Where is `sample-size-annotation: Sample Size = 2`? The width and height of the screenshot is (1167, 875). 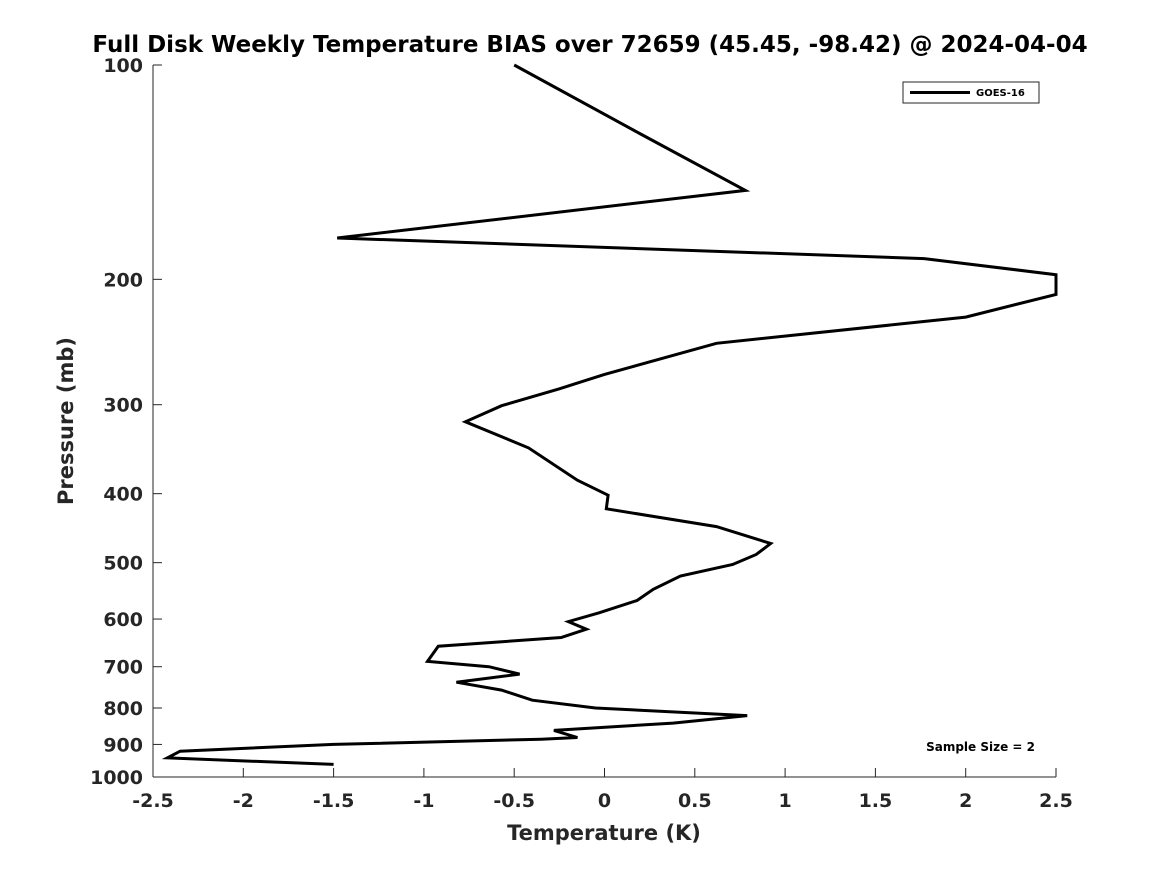 sample-size-annotation: Sample Size = 2 is located at coordinates (980, 747).